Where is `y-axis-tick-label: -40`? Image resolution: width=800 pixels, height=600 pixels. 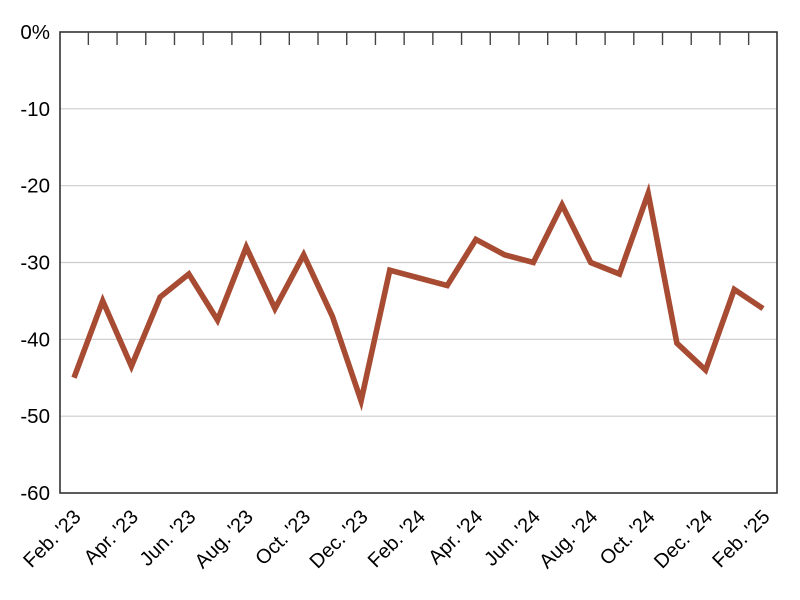 y-axis-tick-label: -40 is located at coordinates (35, 339).